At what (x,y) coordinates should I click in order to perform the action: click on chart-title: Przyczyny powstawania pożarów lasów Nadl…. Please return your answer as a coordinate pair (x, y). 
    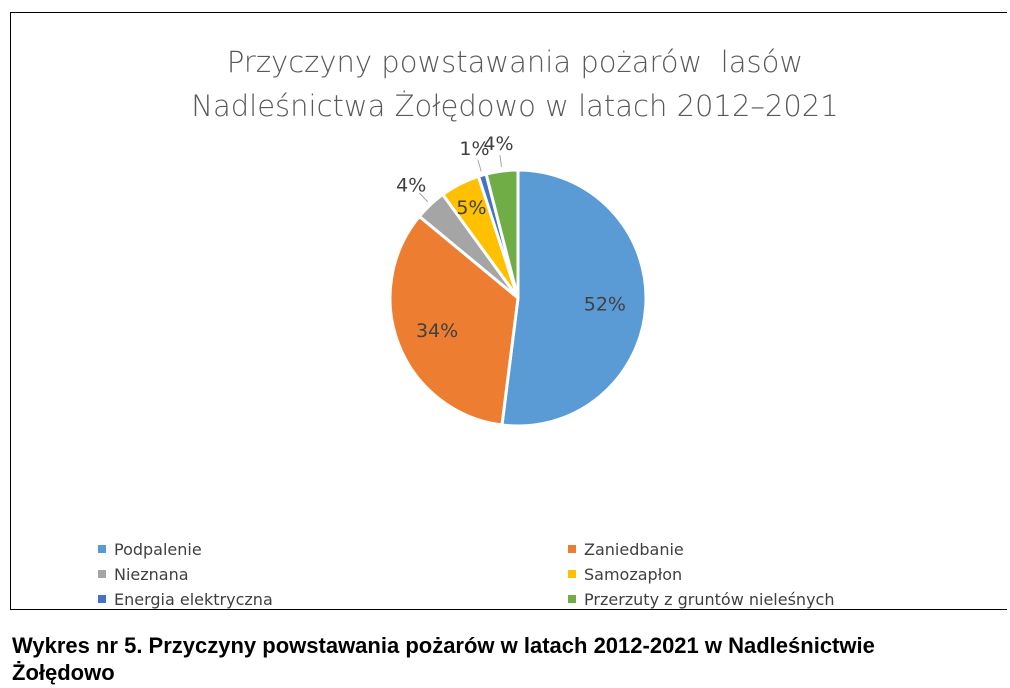
    Looking at the image, I should click on (515, 84).